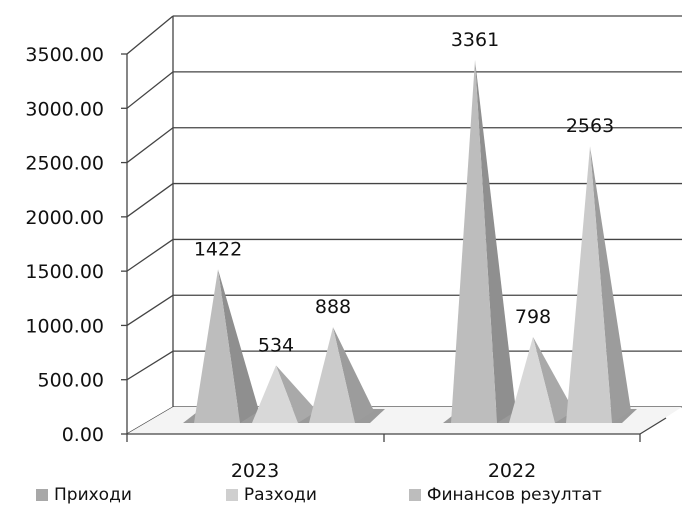 The image size is (682, 506). Describe the element at coordinates (64, 326) in the screenshot. I see `y-tick-label: 1000.00` at that location.